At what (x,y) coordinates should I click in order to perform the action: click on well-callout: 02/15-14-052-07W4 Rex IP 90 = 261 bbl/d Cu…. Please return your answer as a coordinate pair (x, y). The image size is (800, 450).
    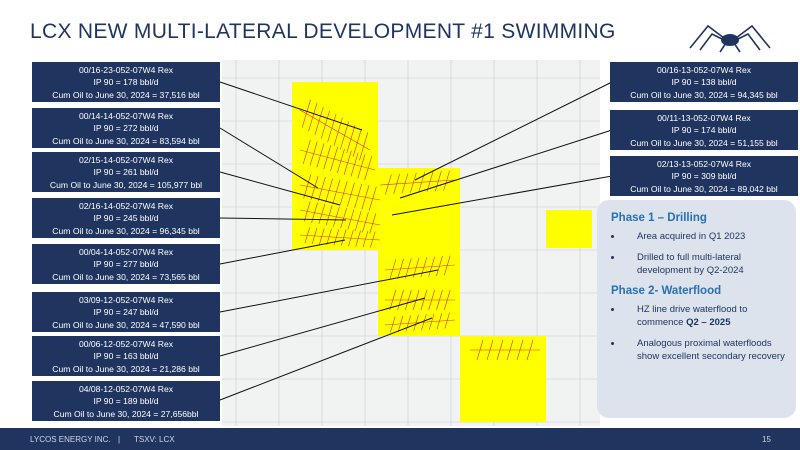
    Looking at the image, I should click on (126, 172).